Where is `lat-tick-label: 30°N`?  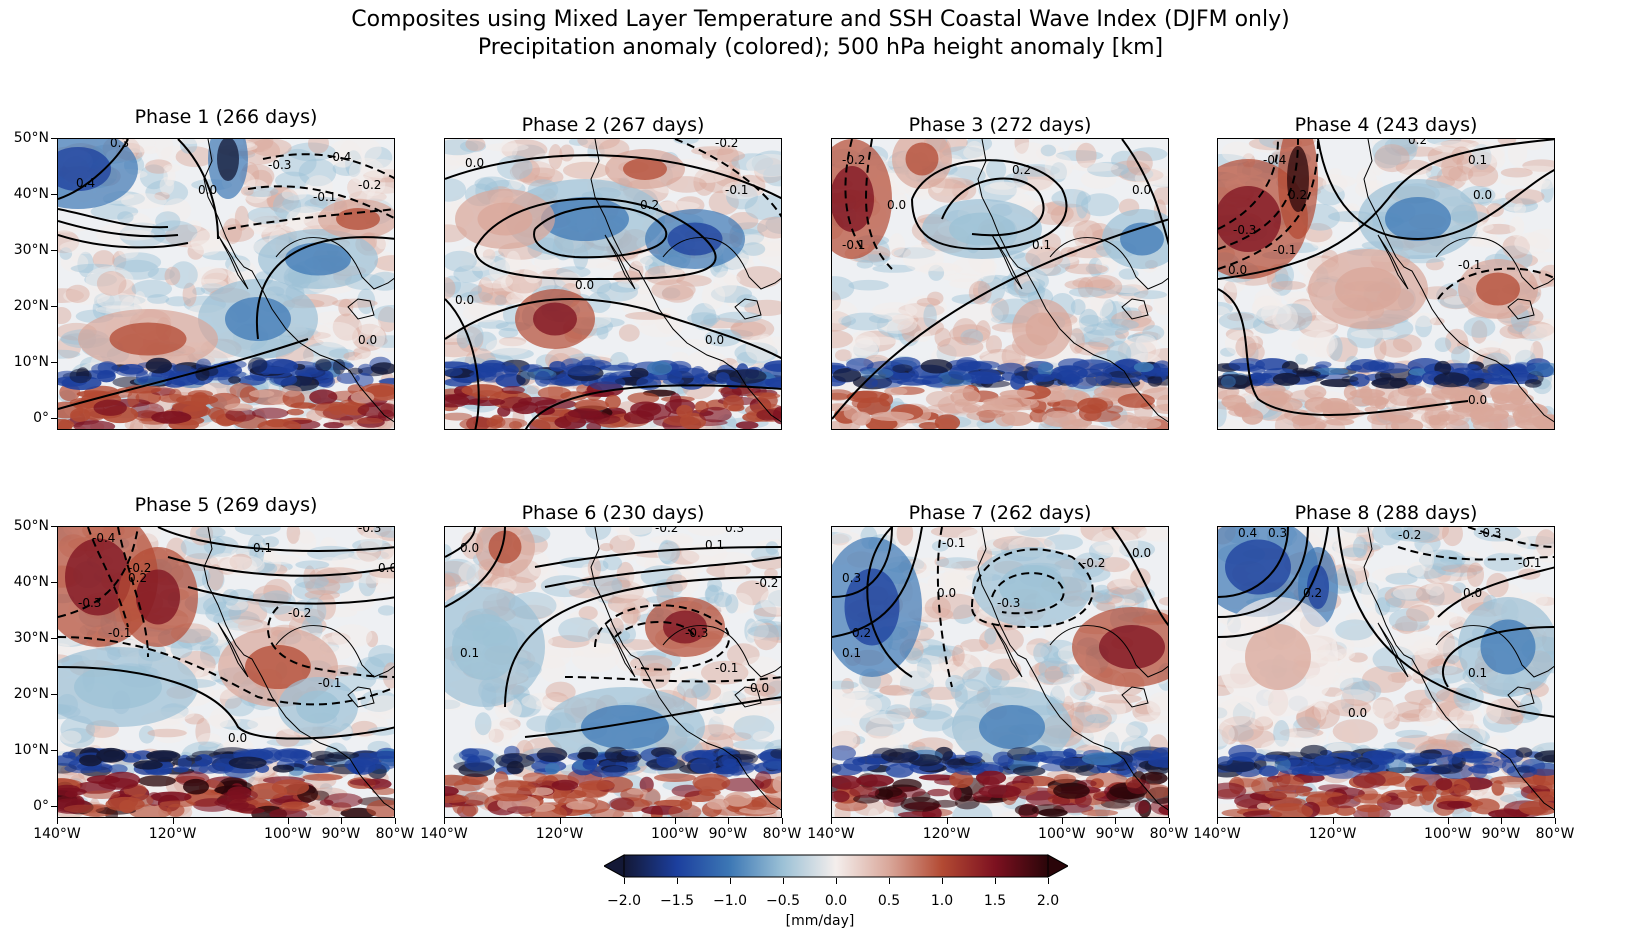
lat-tick-label: 30°N is located at coordinates (31, 250).